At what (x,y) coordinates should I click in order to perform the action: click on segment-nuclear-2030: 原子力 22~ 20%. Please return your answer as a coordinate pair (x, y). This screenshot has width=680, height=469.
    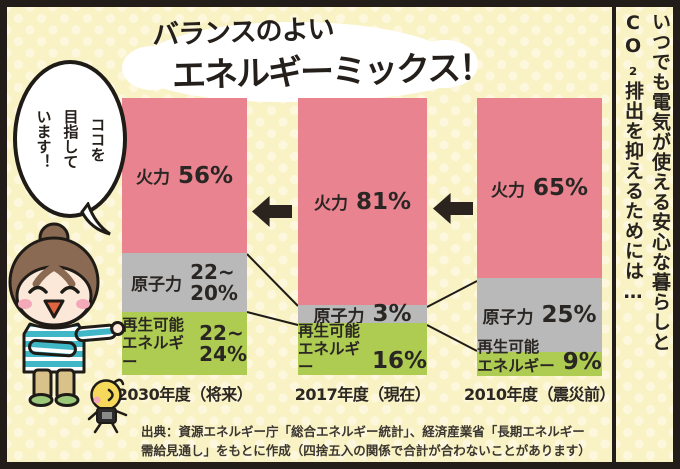
    Looking at the image, I should click on (184, 282).